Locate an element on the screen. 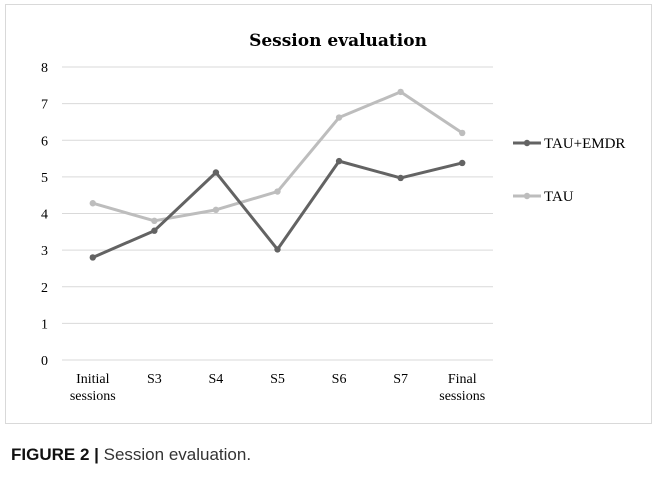 The image size is (659, 480). y-tick-label: 4 is located at coordinates (44, 215).